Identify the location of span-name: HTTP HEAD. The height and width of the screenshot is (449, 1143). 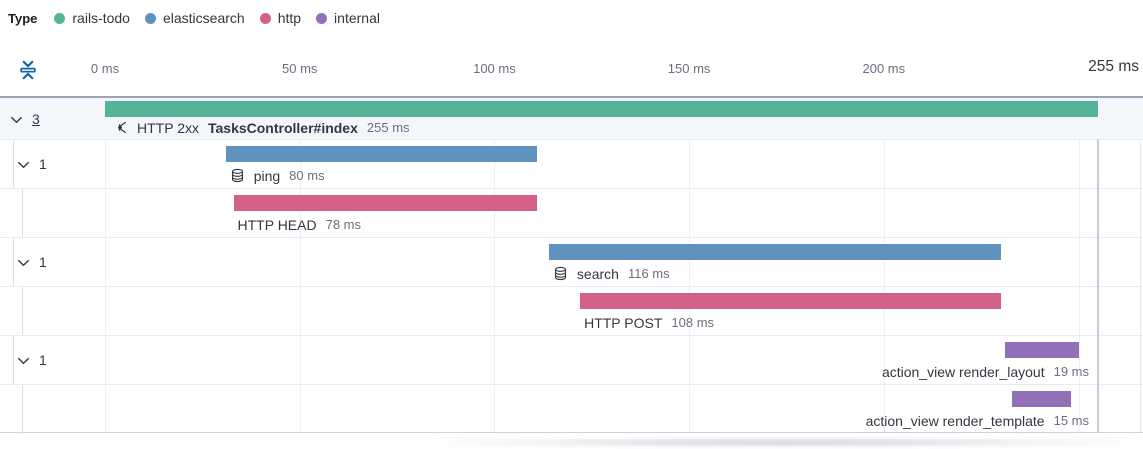
(277, 224).